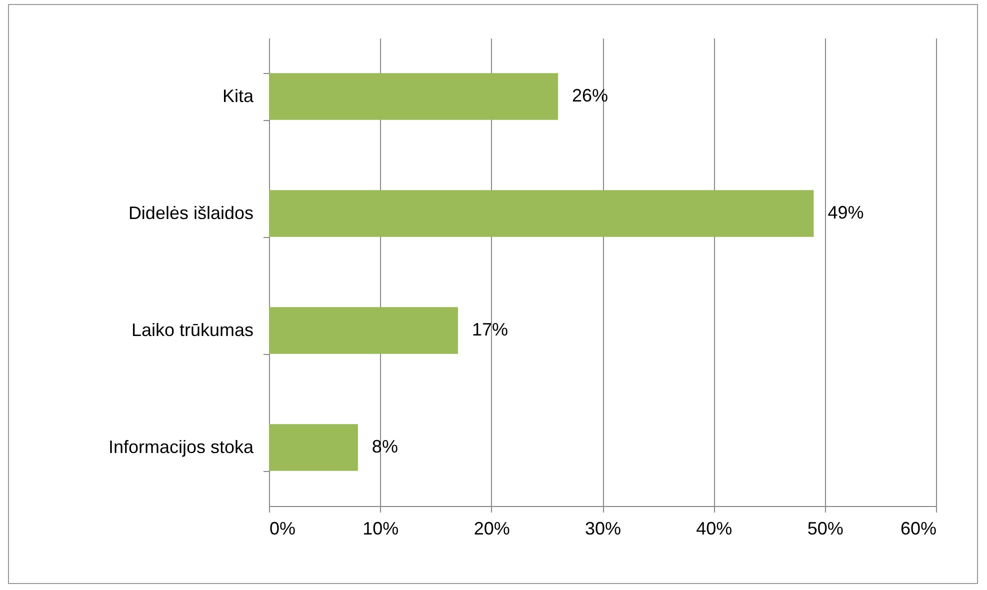  What do you see at coordinates (238, 96) in the screenshot?
I see `y-tick-label: Kita` at bounding box center [238, 96].